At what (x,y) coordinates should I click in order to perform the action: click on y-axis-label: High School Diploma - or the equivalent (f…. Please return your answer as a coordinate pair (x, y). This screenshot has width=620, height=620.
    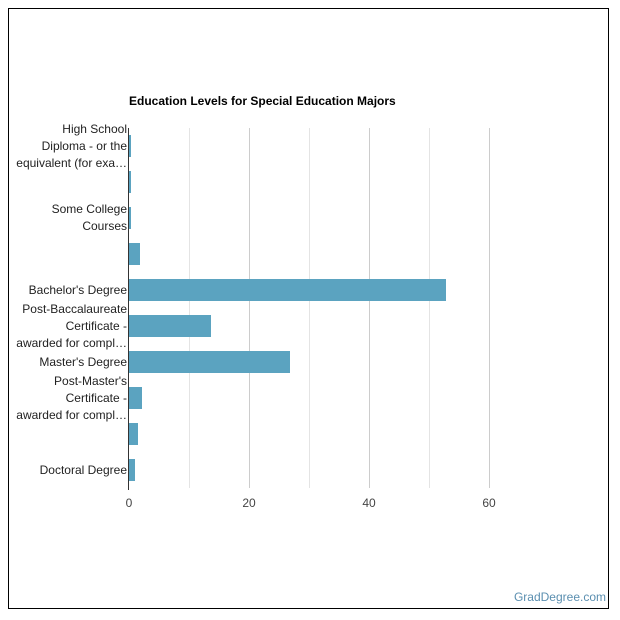
    Looking at the image, I should click on (71, 145).